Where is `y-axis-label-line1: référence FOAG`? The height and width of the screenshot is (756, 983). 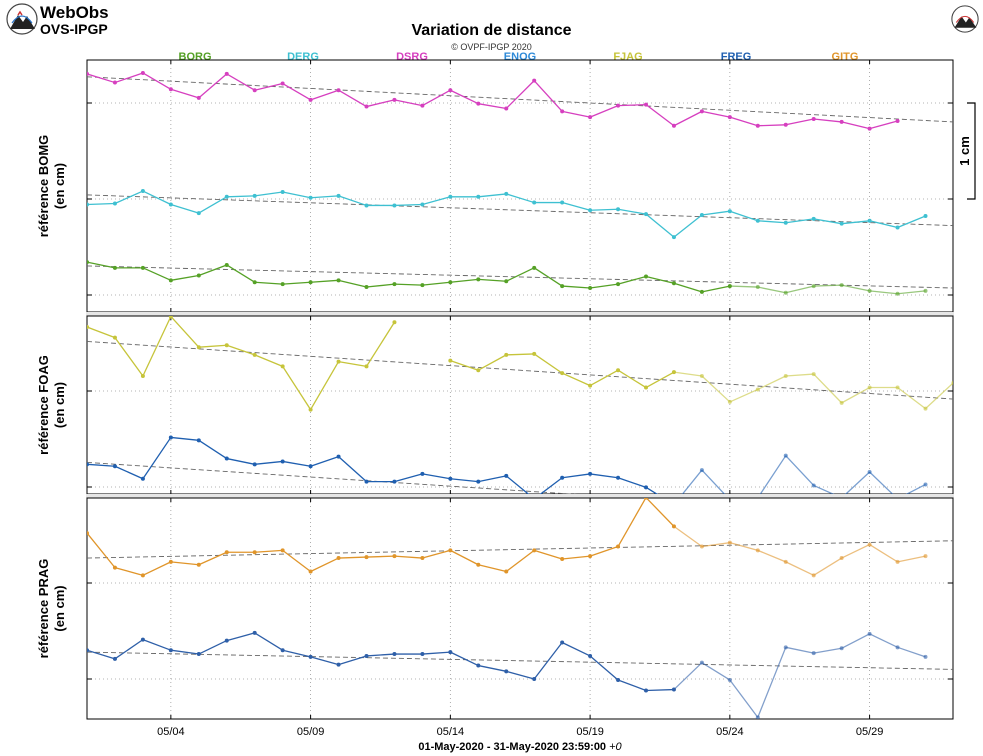 y-axis-label-line1: référence FOAG is located at coordinates (43, 405).